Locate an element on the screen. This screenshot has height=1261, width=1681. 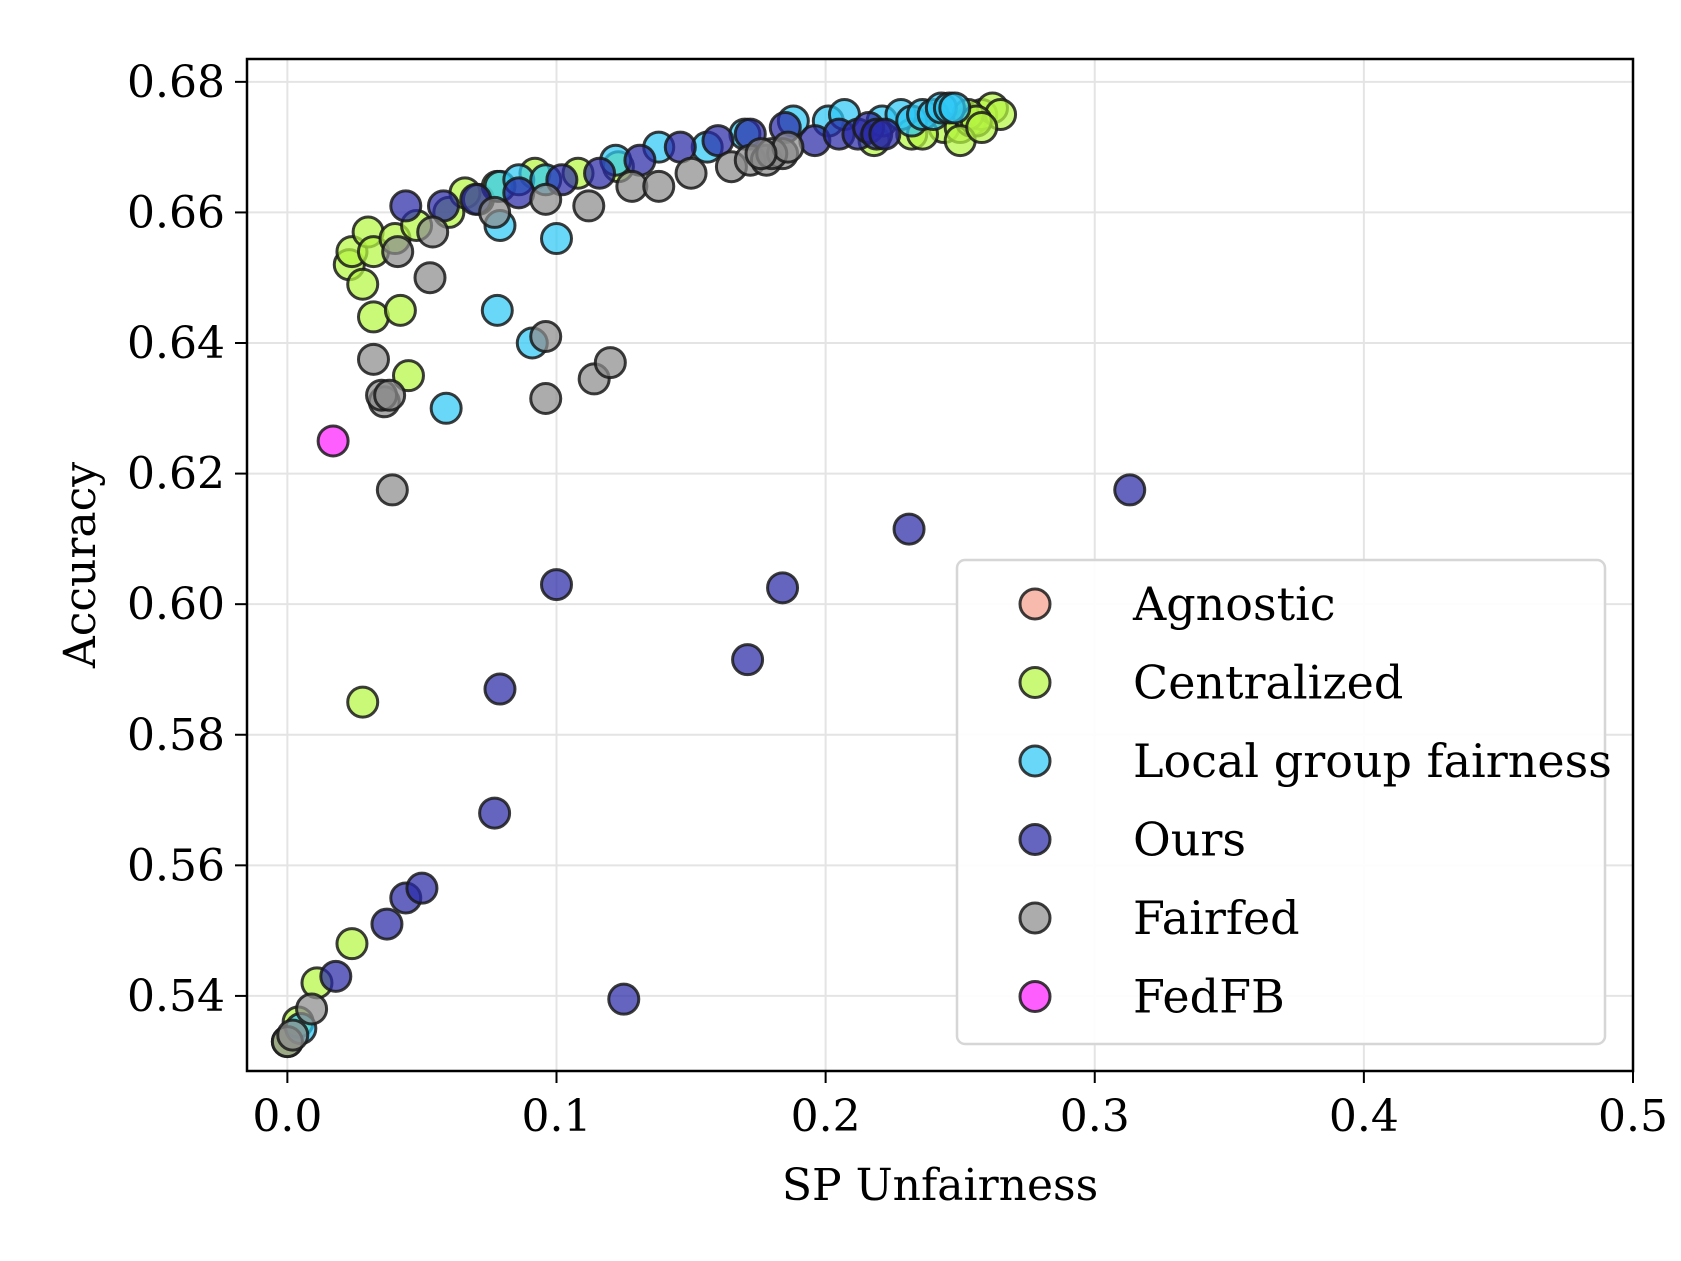
y-tick-label: 0.56 is located at coordinates (176, 865).